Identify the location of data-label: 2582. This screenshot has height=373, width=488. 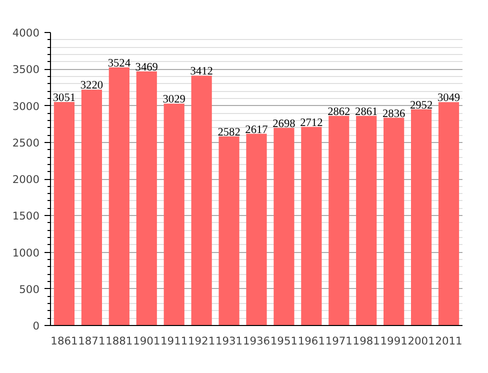
(229, 132).